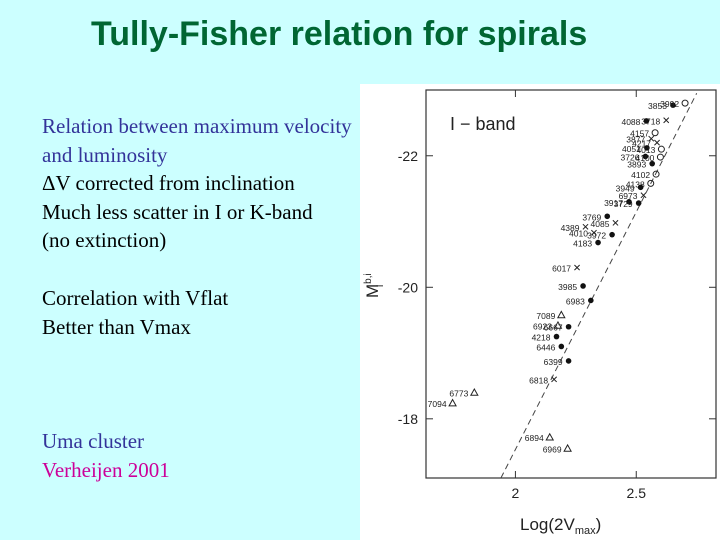  What do you see at coordinates (135, 312) in the screenshot?
I see `text-block-2: Correlation with Vflat Better than Vmax` at bounding box center [135, 312].